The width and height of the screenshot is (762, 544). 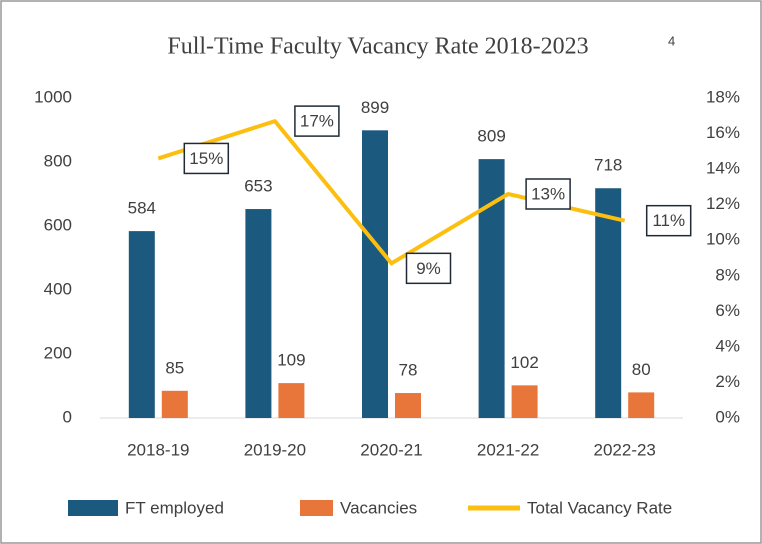 What do you see at coordinates (599, 507) in the screenshot?
I see `legend-label: Total Vacancy Rate` at bounding box center [599, 507].